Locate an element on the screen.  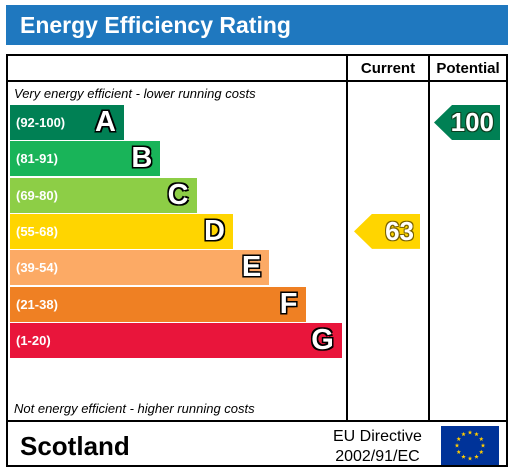
band-letter-label: F is located at coordinates (288, 303).